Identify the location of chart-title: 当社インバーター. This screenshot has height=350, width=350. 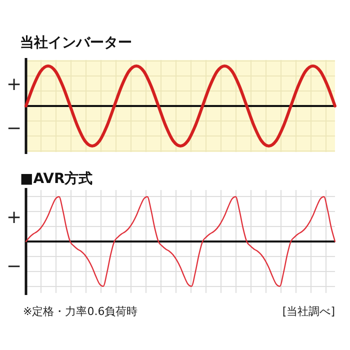
(76, 43).